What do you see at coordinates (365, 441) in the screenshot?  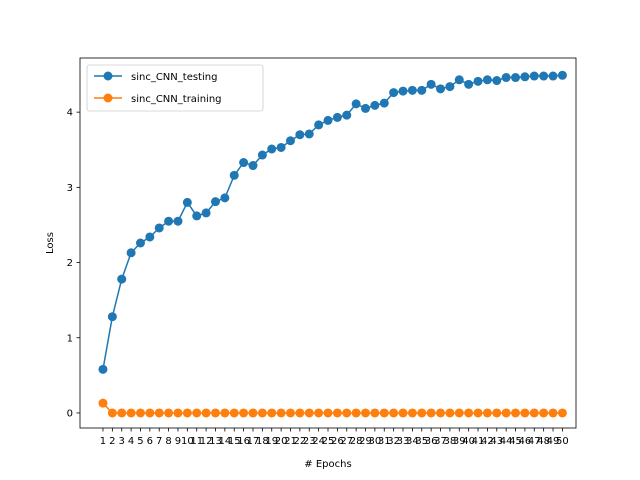 I see `x-tick-label: 29` at bounding box center [365, 441].